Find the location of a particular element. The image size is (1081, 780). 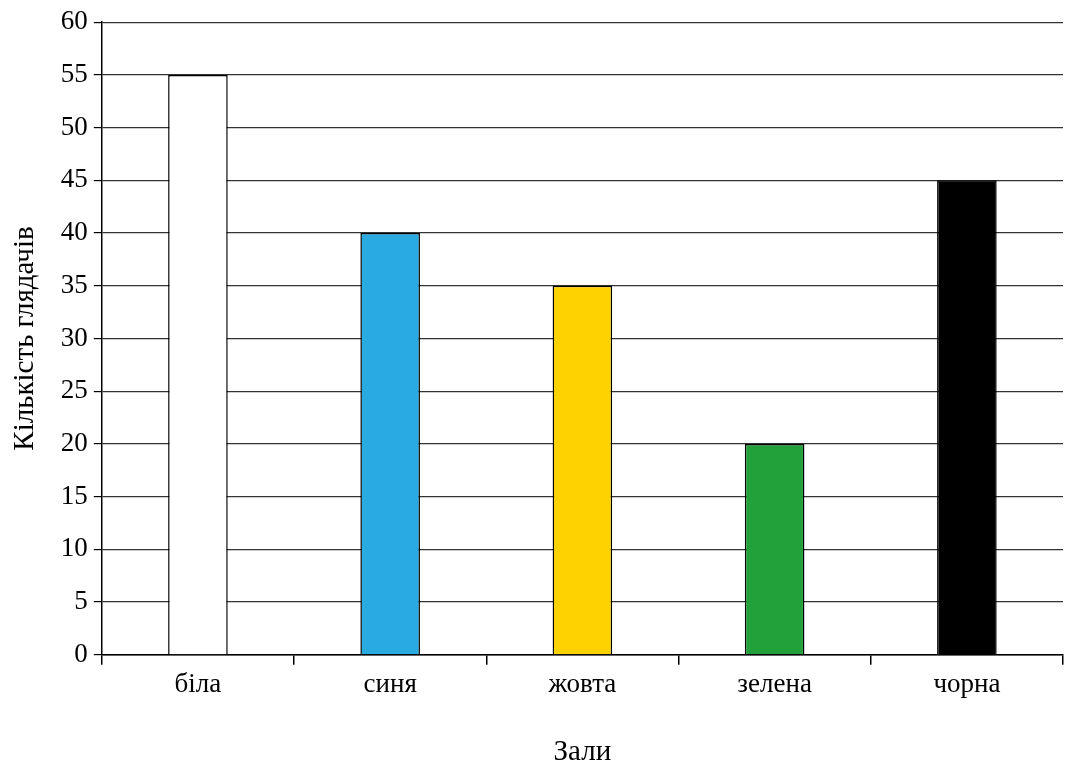

y-tick-label: 60 is located at coordinates (74, 20).